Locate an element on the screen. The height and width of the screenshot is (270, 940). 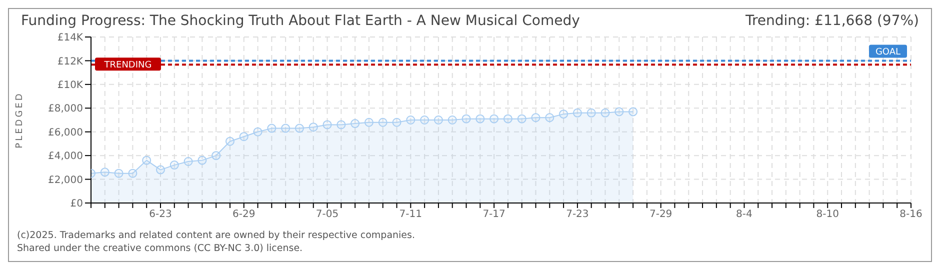
y-tick-label: £8,000 is located at coordinates (65, 109).